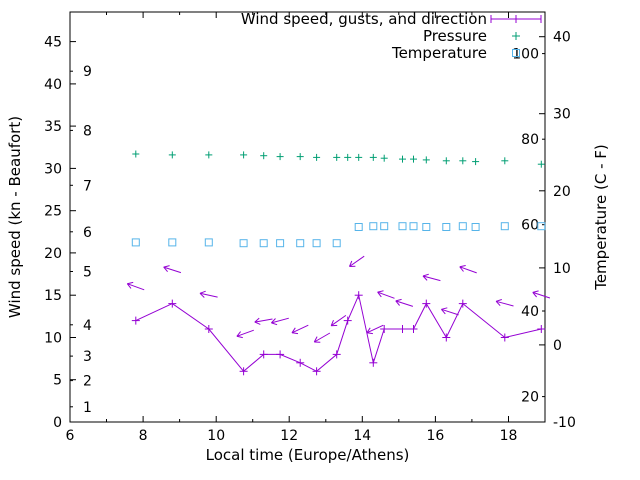  I want to click on svg-text: 9, so click(87, 72).